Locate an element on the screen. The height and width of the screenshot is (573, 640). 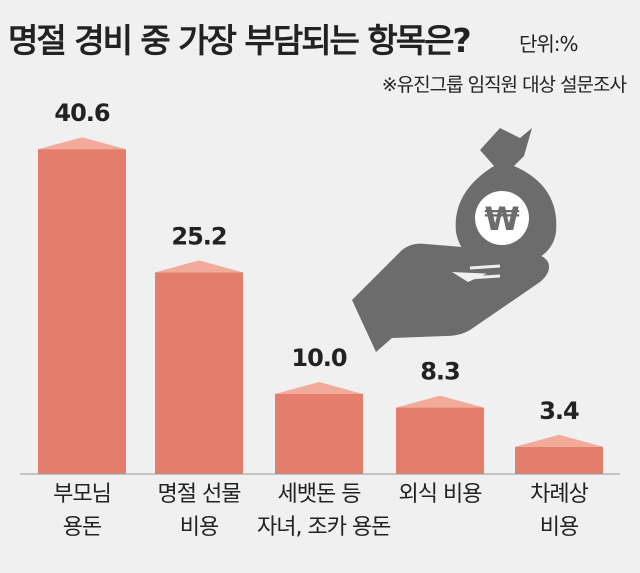
value-label: 8.3 is located at coordinates (440, 372).